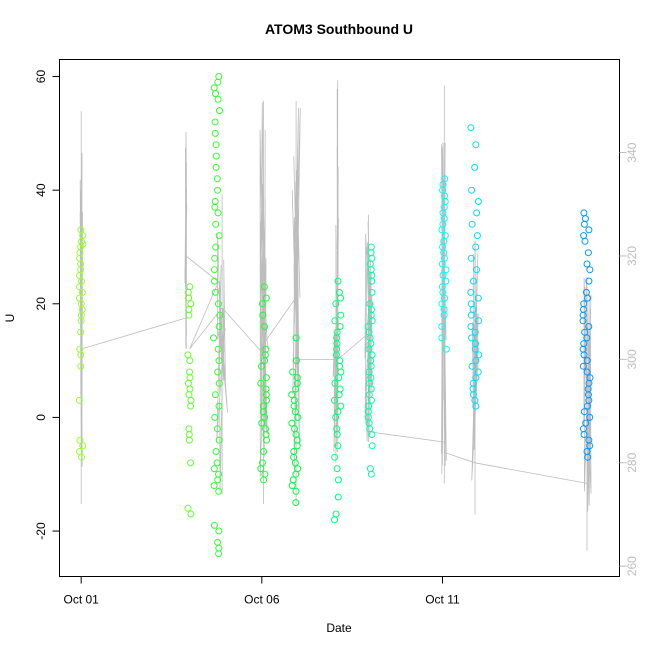 This screenshot has height=650, width=650. I want to click on x-axis: Oct 01 Oct 06 Oct 11, so click(261, 591).